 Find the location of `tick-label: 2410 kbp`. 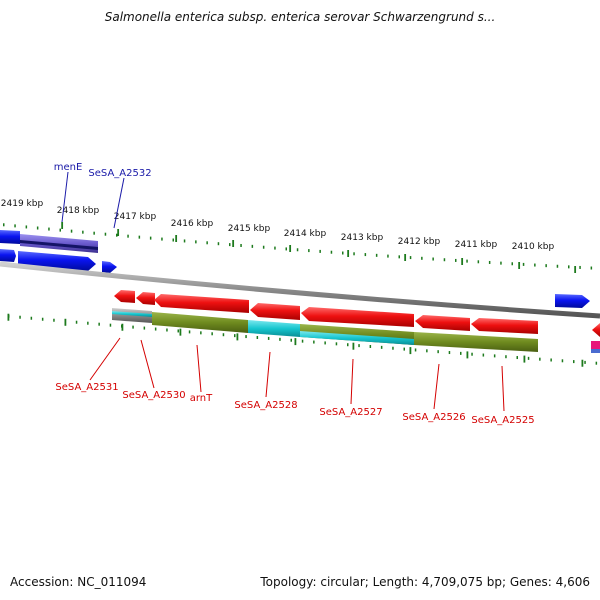

tick-label: 2410 kbp is located at coordinates (533, 247).